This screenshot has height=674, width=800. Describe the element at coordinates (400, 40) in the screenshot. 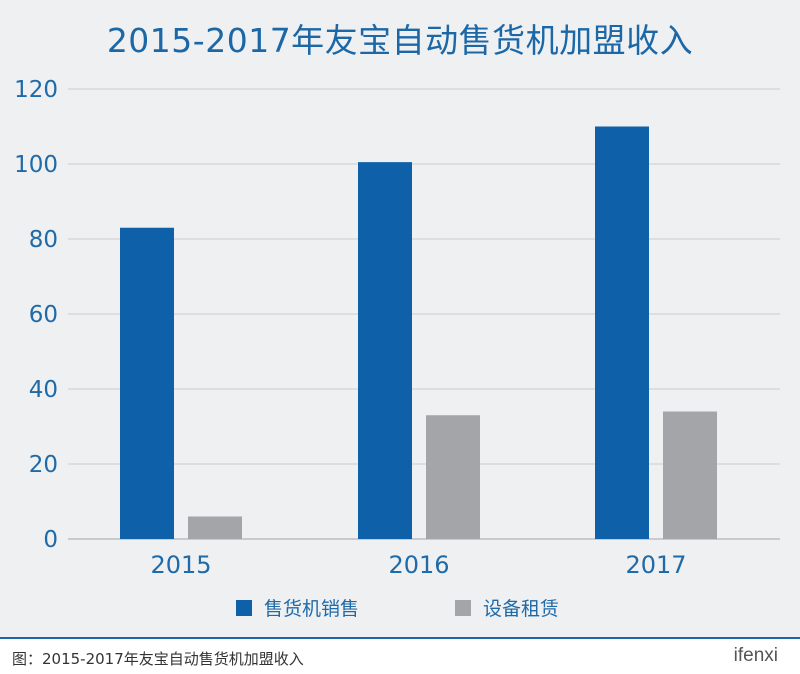

I see `chart-title: 2015-2017年友宝自动售货机加盟收入` at that location.